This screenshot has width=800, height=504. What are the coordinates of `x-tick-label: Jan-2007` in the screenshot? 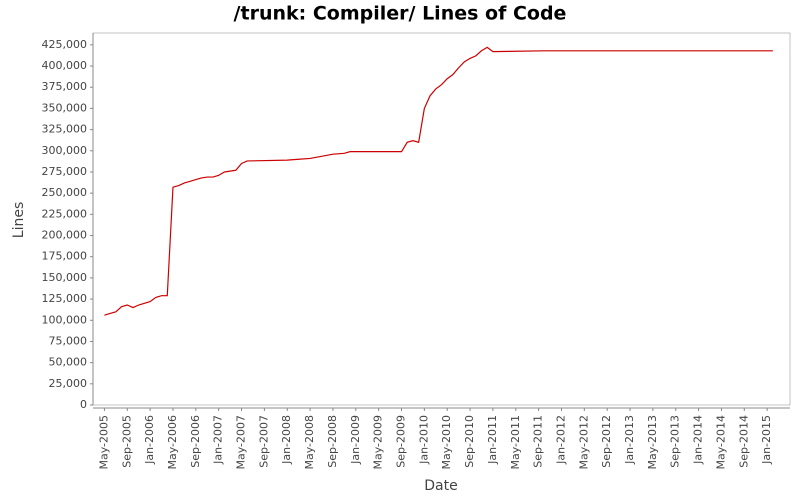 It's located at (218, 440).